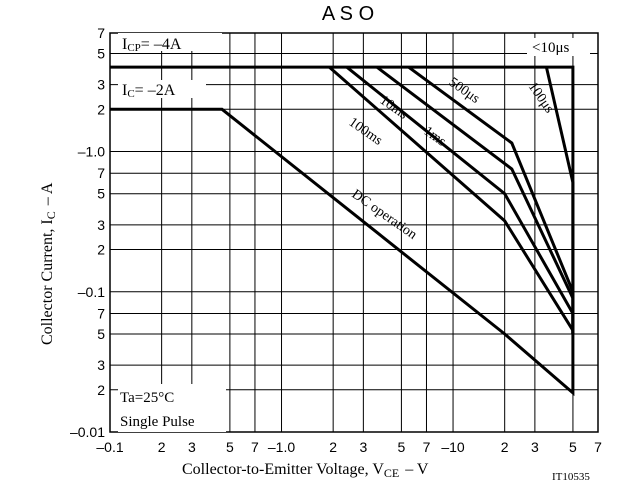 The width and height of the screenshot is (621, 495). What do you see at coordinates (453, 447) in the screenshot?
I see `x-tick-label: –10` at bounding box center [453, 447].